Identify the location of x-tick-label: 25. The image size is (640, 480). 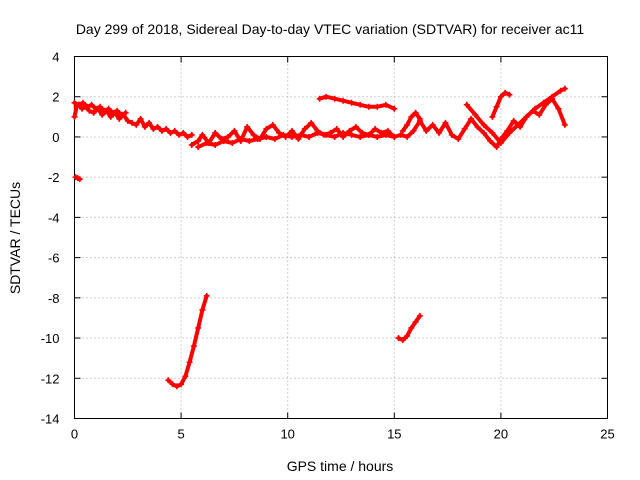
(607, 434).